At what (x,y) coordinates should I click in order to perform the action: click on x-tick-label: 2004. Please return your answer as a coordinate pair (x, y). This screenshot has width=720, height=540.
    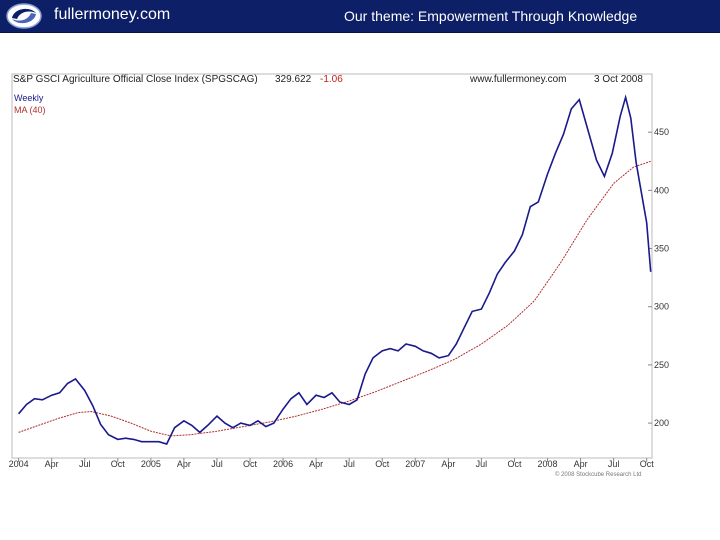
    Looking at the image, I should click on (19, 464).